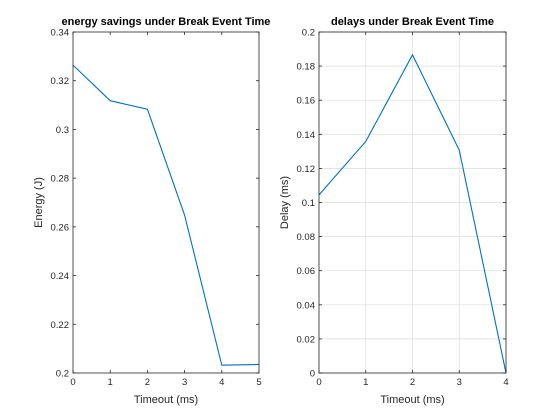  What do you see at coordinates (306, 339) in the screenshot?
I see `y-tick-label: 0.02` at bounding box center [306, 339].